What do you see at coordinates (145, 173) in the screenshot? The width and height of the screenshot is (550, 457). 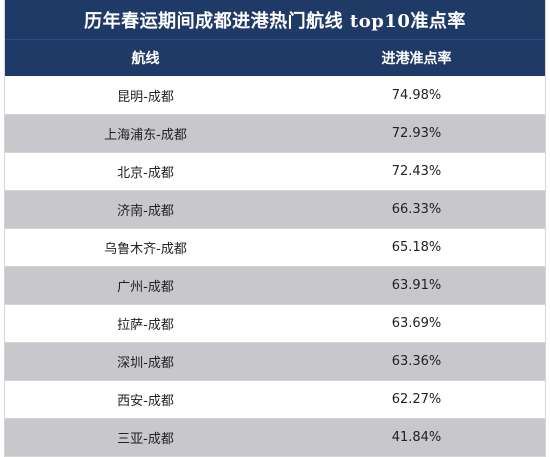 I see `route-cell: 北京-成都` at bounding box center [145, 173].